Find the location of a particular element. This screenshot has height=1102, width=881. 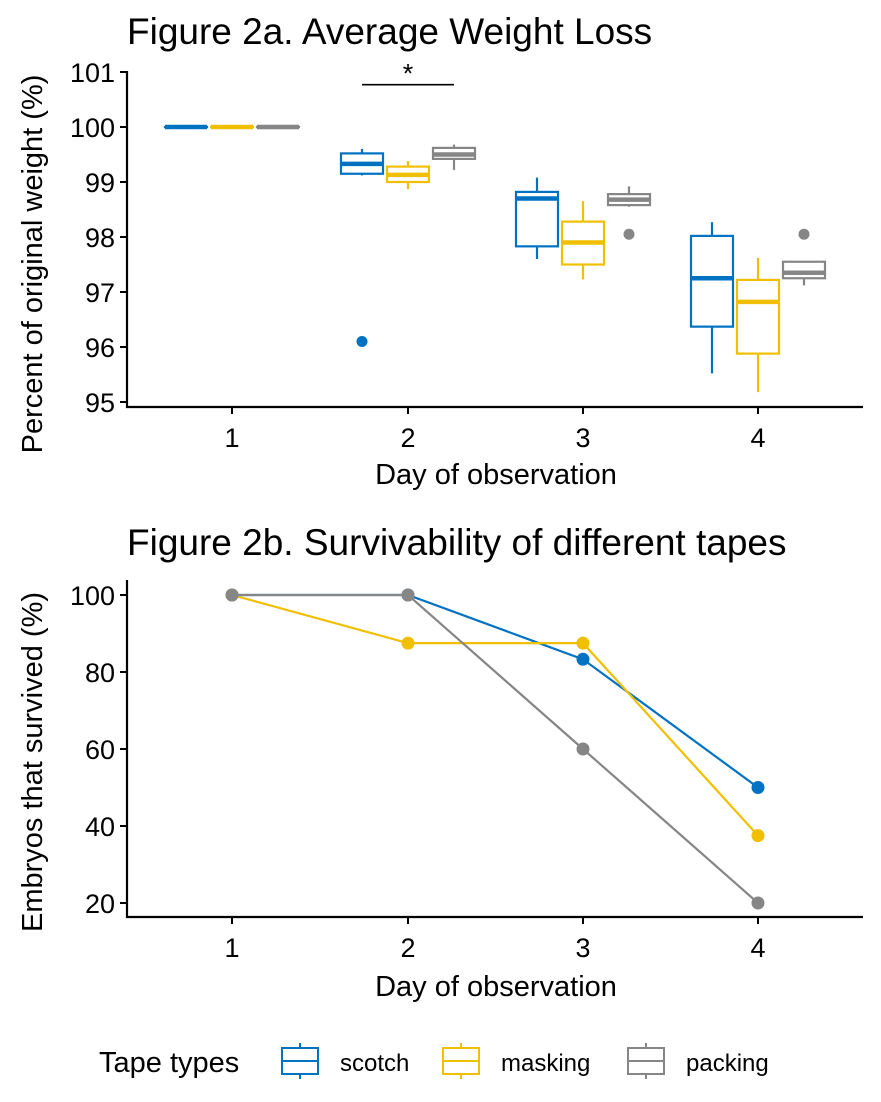

y-tick-label-a: 98 is located at coordinates (100, 238).